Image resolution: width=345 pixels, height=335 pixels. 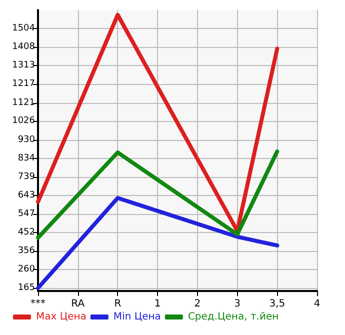 What do you see at coordinates (27, 177) in the screenshot?
I see `y-tick-label: 739` at bounding box center [27, 177].